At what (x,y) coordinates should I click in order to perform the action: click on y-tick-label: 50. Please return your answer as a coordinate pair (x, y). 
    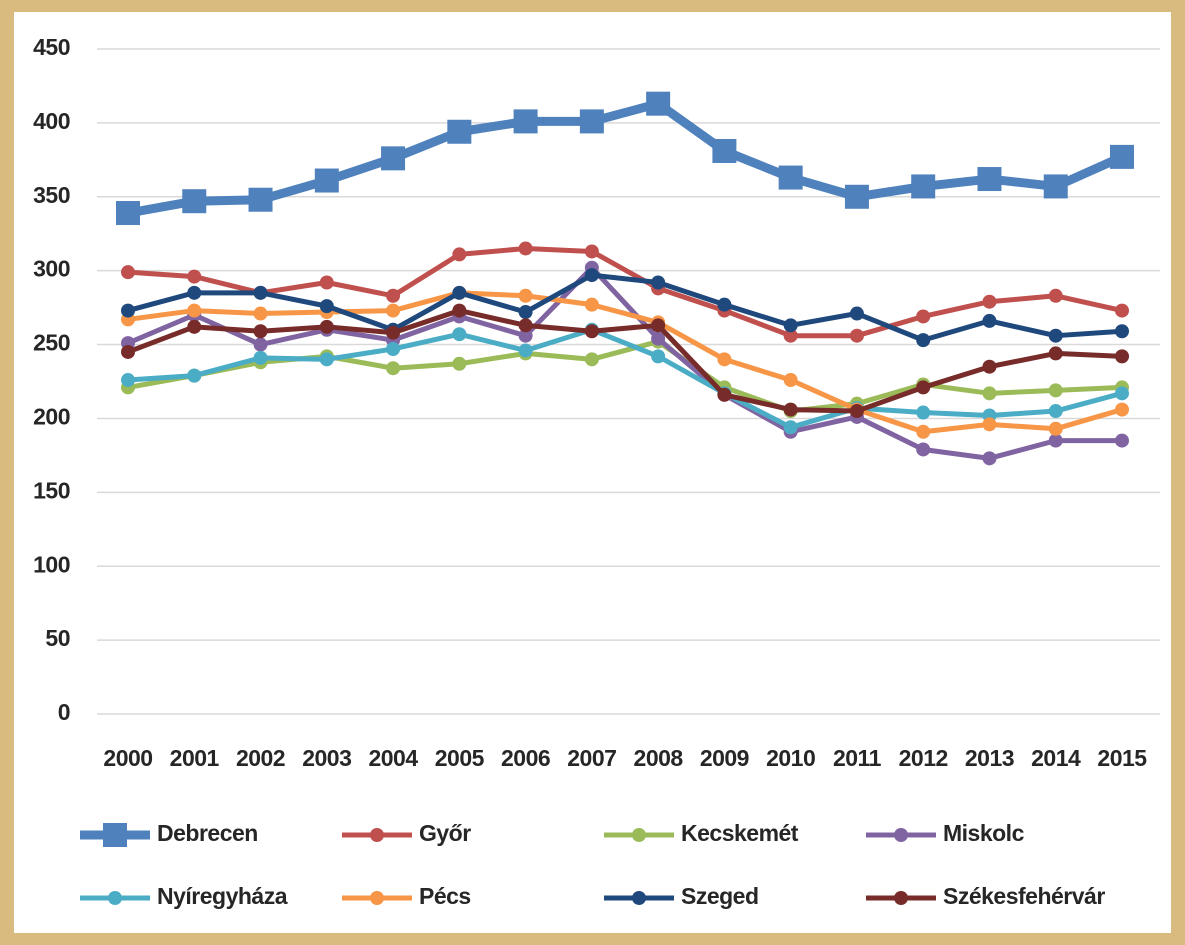
    Looking at the image, I should click on (57, 638).